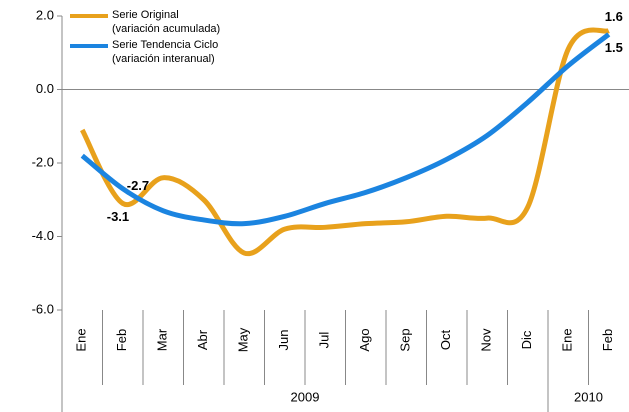 Image resolution: width=629 pixels, height=412 pixels. Describe the element at coordinates (138, 185) in the screenshot. I see `data-label: -2.7` at that location.